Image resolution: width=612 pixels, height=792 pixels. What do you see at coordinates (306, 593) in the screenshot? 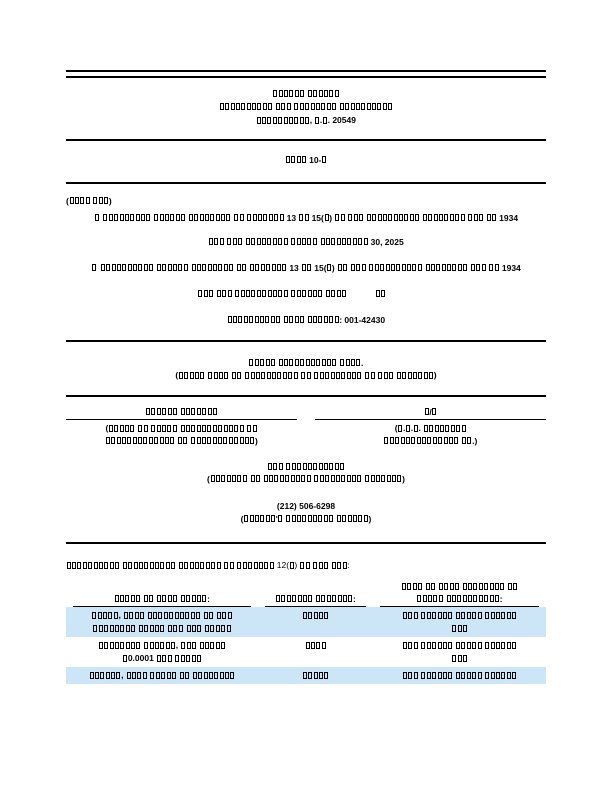
I see `table-header-row: :` at bounding box center [306, 593].